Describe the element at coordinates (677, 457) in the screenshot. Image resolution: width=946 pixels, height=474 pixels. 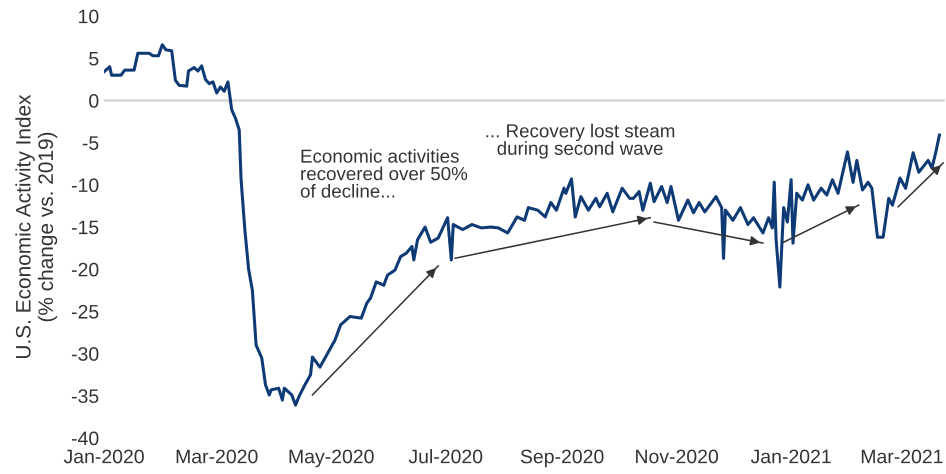
I see `x-tick-label: Nov-2020` at that location.